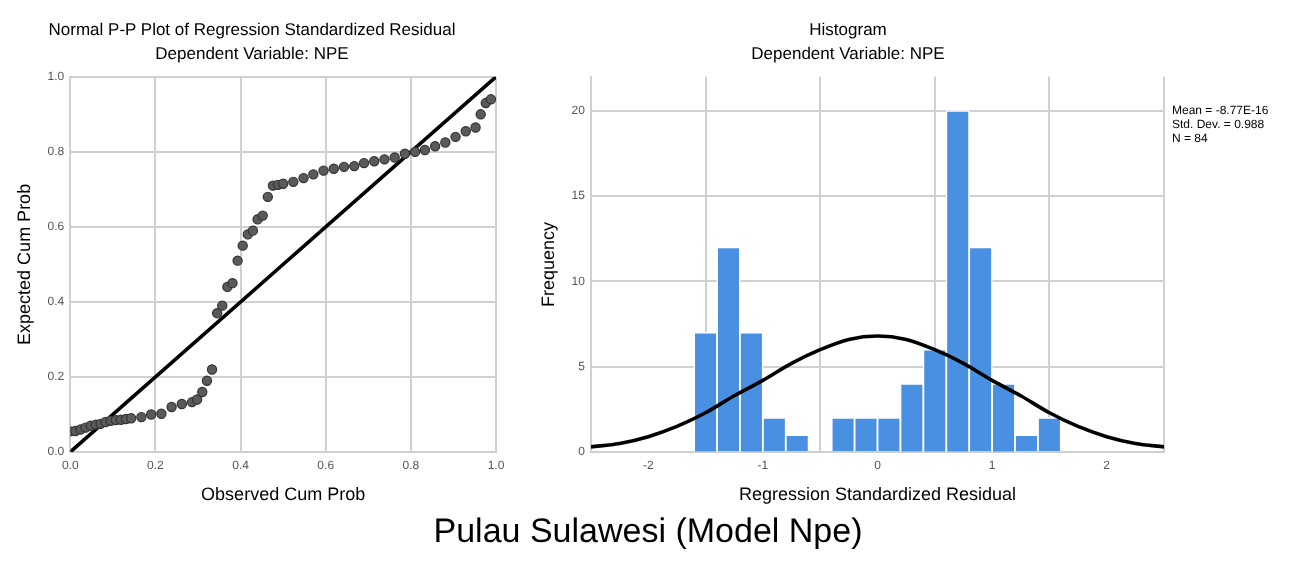 The image size is (1296, 564). I want to click on x-axis-title: Observed Cum Prob, so click(283, 494).